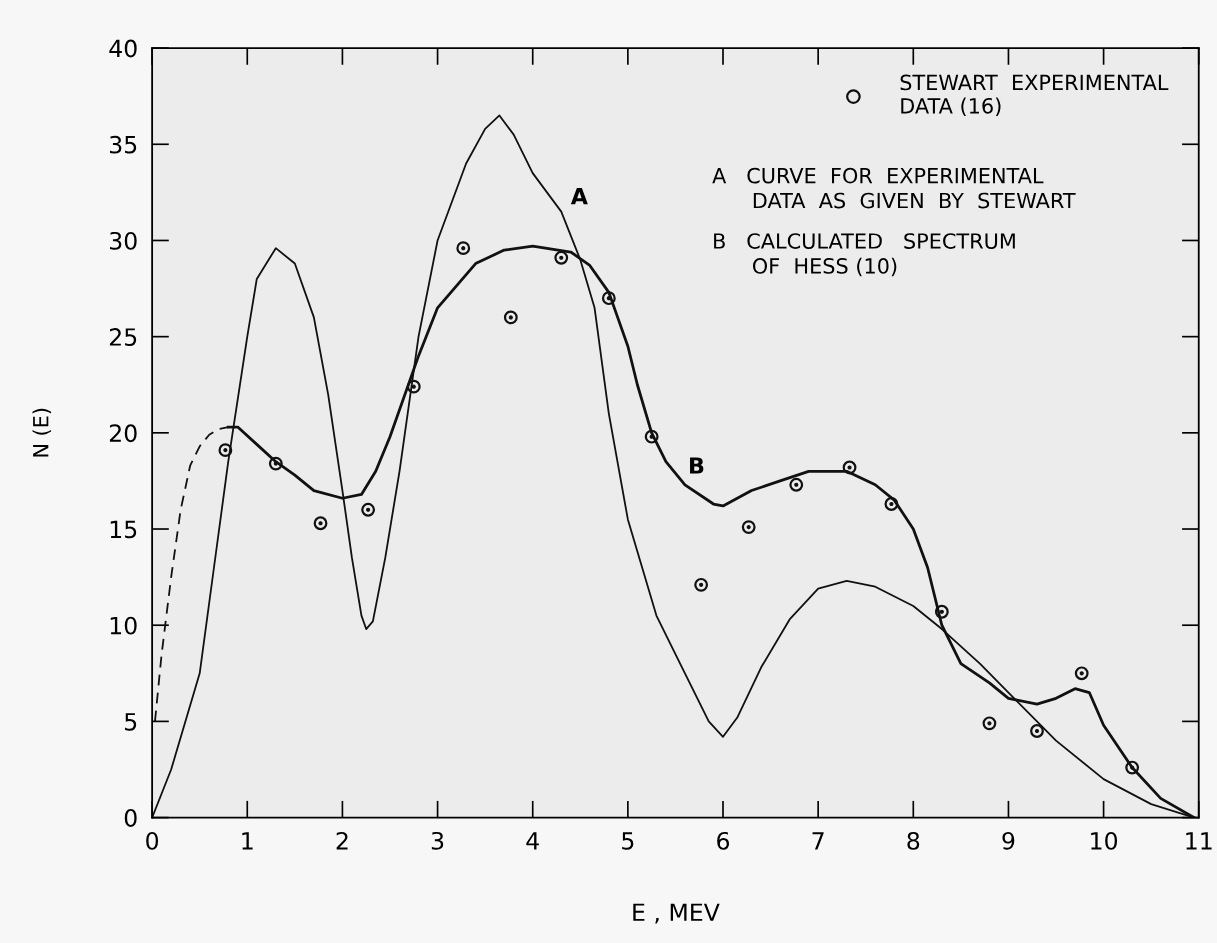 The image size is (1217, 943). I want to click on y-tick-label: 20, so click(123, 433).